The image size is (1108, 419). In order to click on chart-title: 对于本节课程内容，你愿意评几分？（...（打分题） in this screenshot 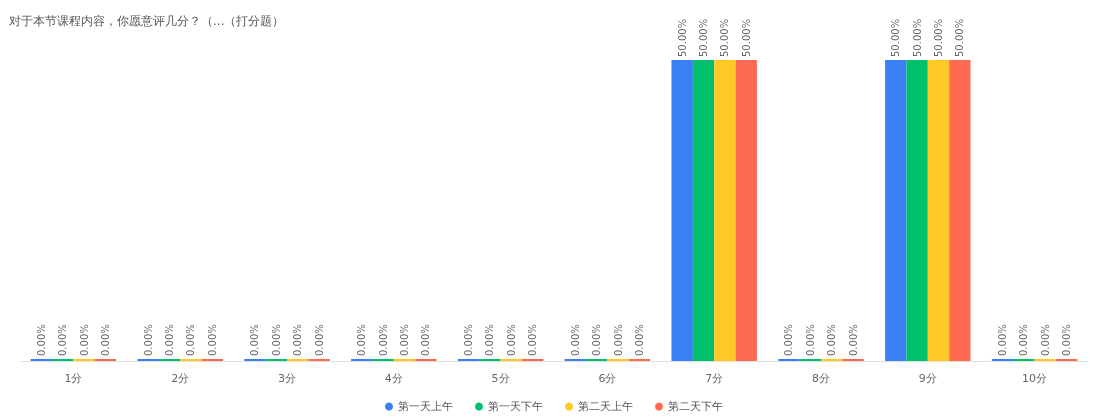, I will do `click(147, 21)`.